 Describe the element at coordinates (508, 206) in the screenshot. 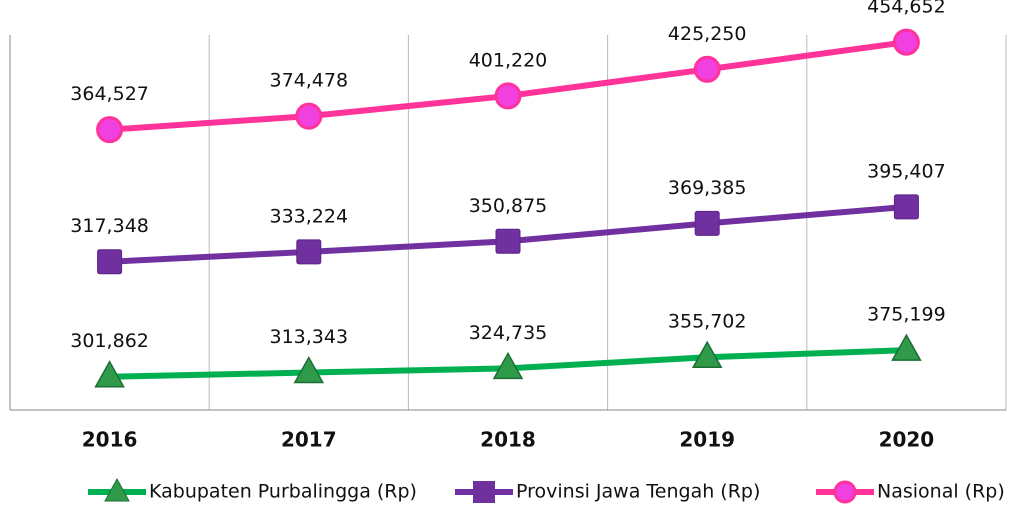

I see `data-label: 350,875` at that location.